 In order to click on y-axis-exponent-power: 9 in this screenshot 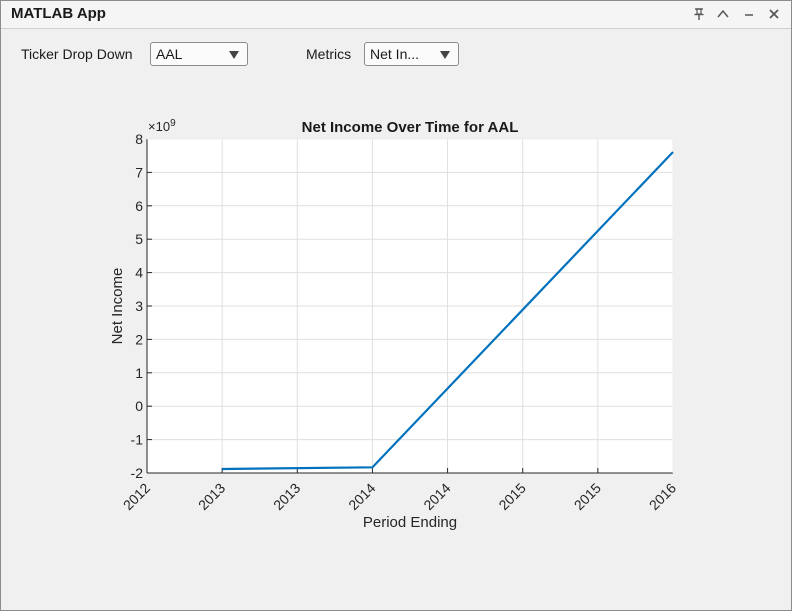, I will do `click(173, 123)`.